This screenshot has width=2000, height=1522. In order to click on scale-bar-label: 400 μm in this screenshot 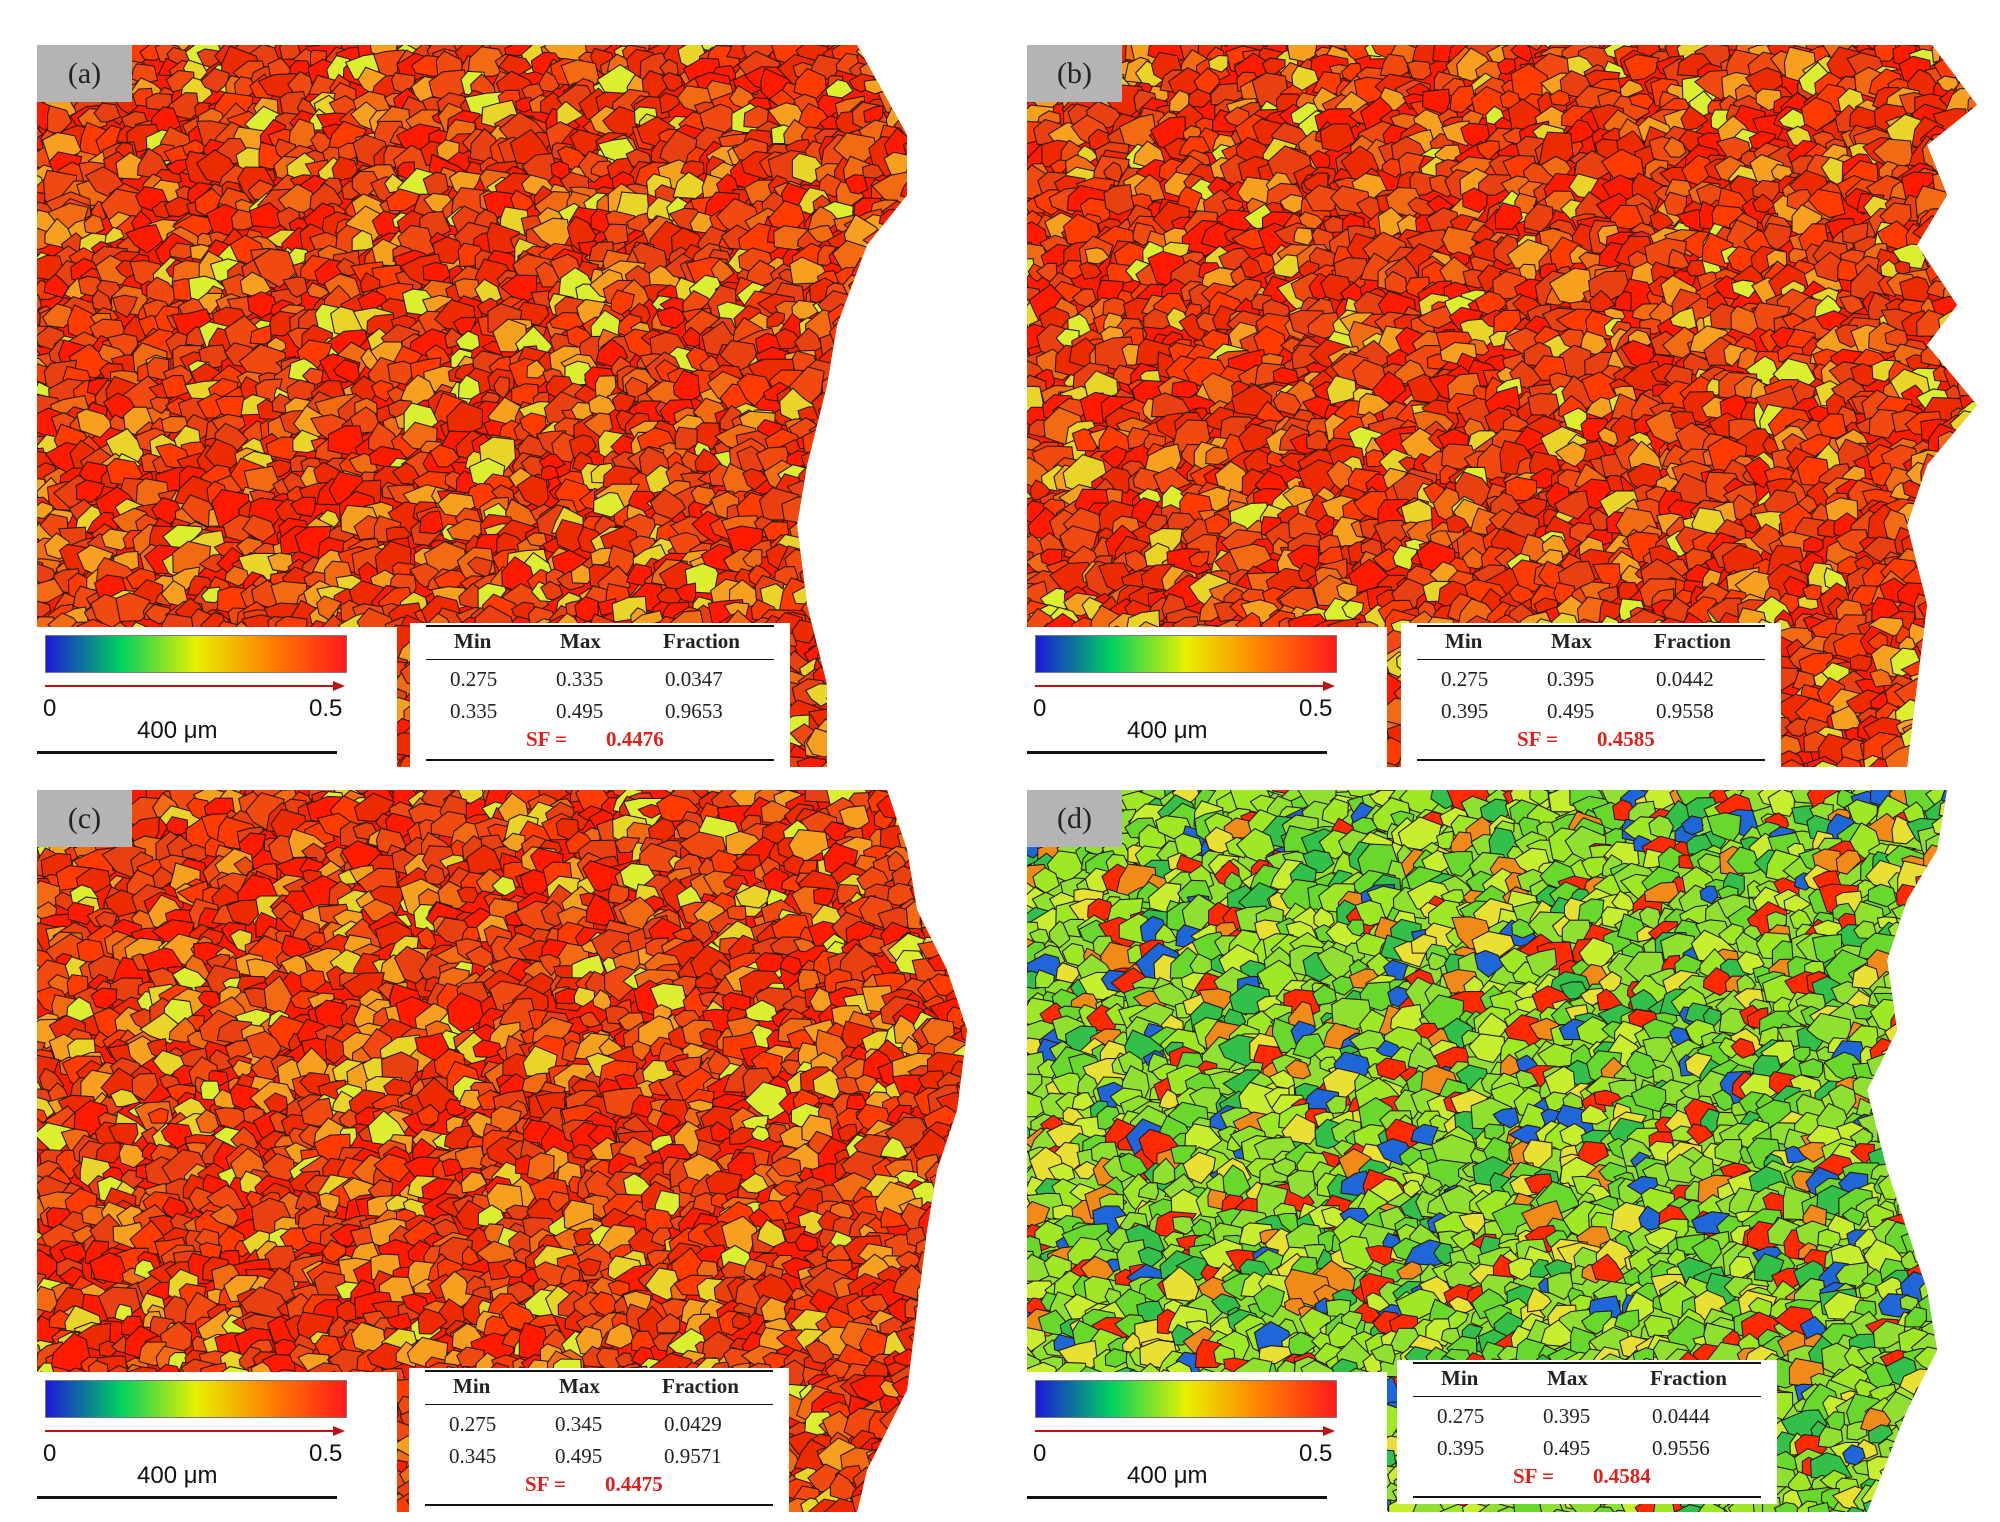, I will do `click(177, 730)`.